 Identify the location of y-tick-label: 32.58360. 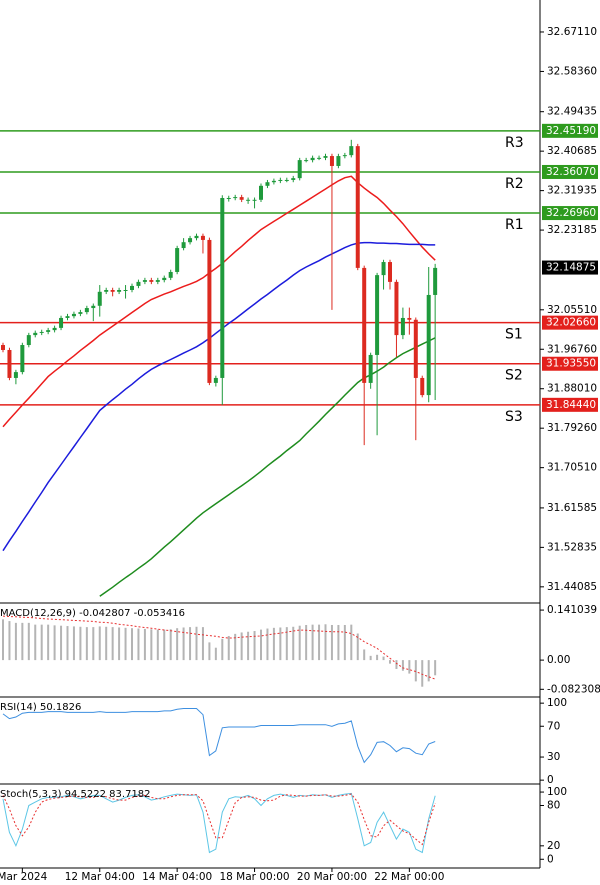
(572, 71).